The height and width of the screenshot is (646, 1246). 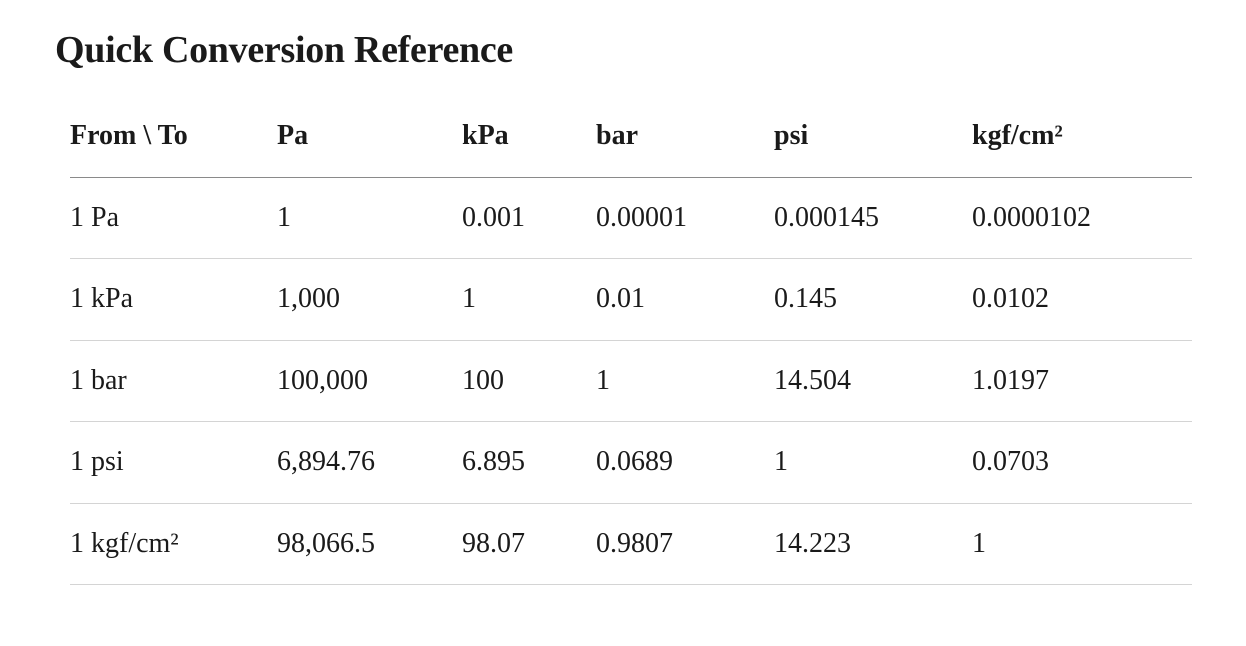 What do you see at coordinates (493, 462) in the screenshot?
I see `table-cell: 6.895` at bounding box center [493, 462].